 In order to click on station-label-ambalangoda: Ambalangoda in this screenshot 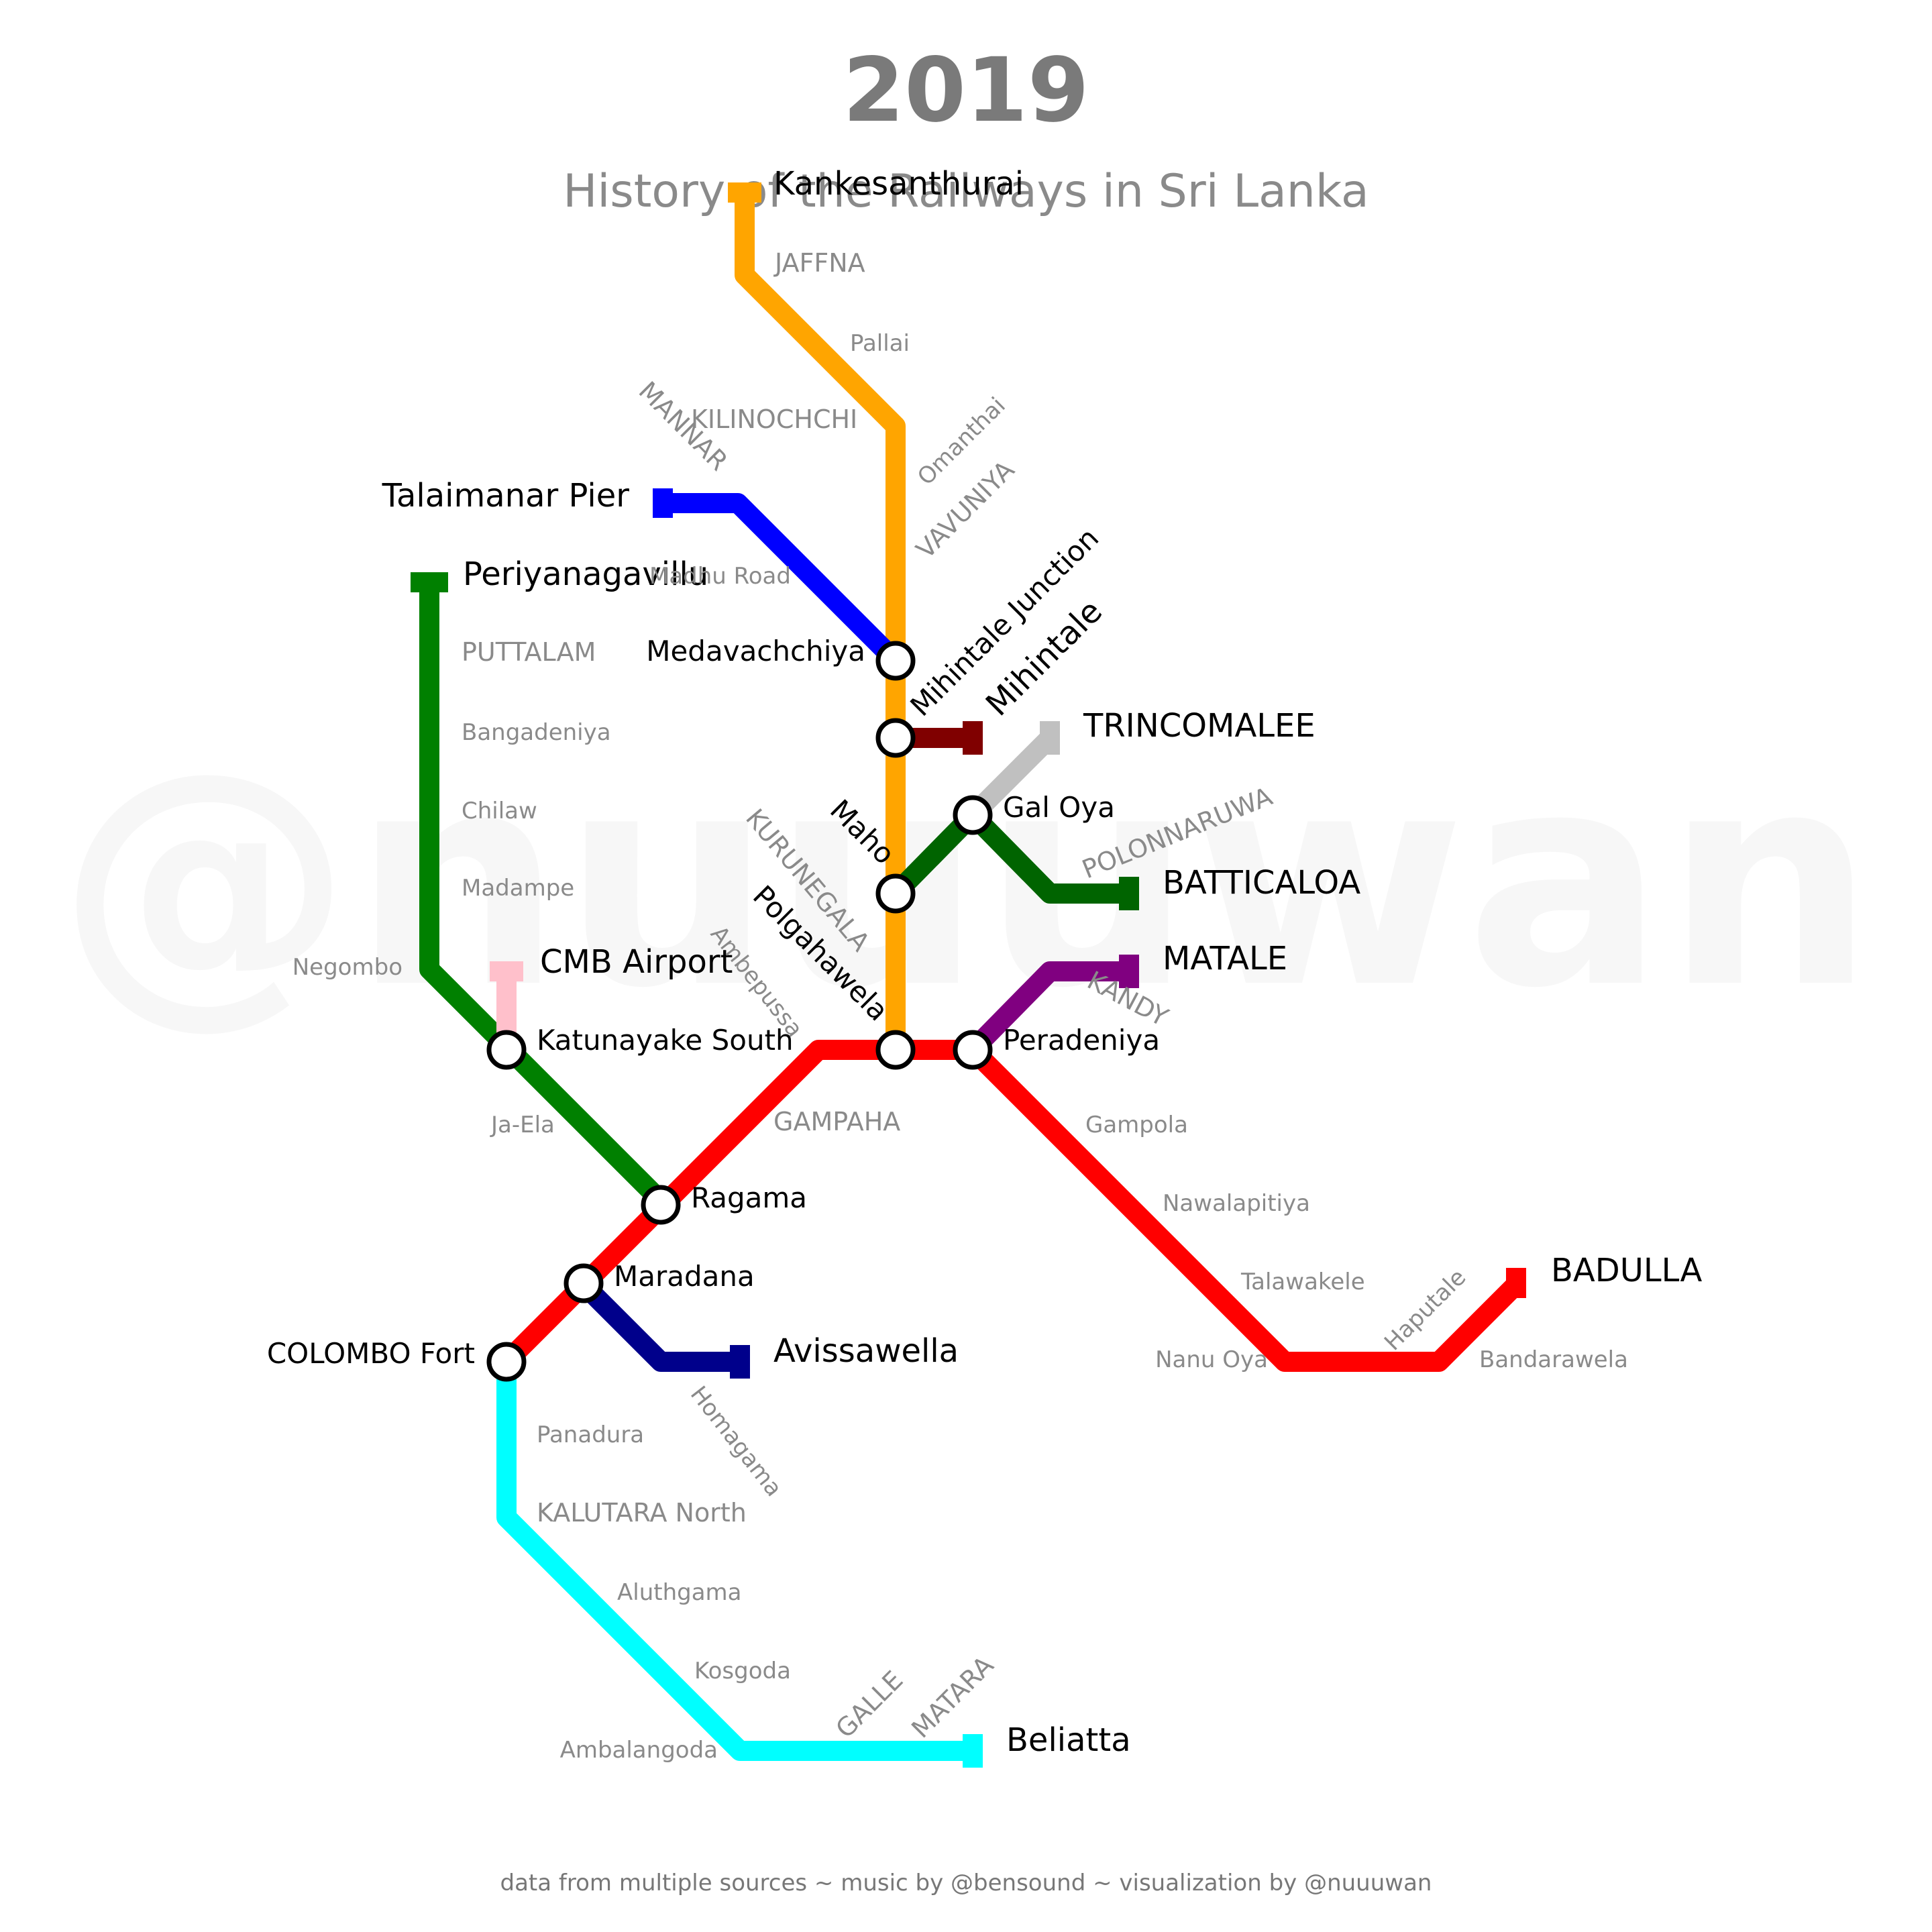, I will do `click(639, 1750)`.